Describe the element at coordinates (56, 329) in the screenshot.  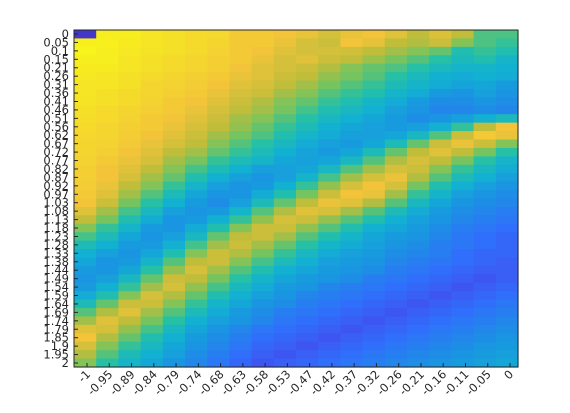
I see `y-tick-label: 1.79` at that location.